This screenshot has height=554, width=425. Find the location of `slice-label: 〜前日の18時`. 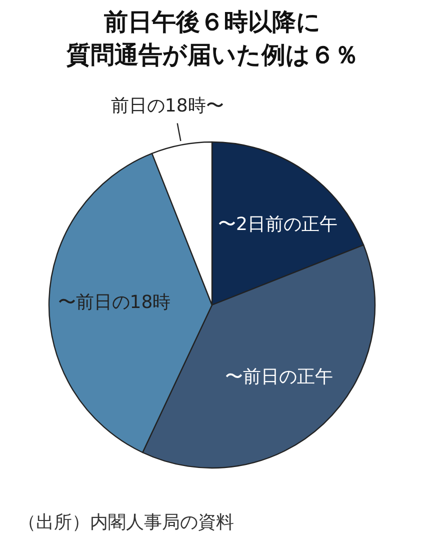

slice-label: 〜前日の18時 is located at coordinates (114, 302).